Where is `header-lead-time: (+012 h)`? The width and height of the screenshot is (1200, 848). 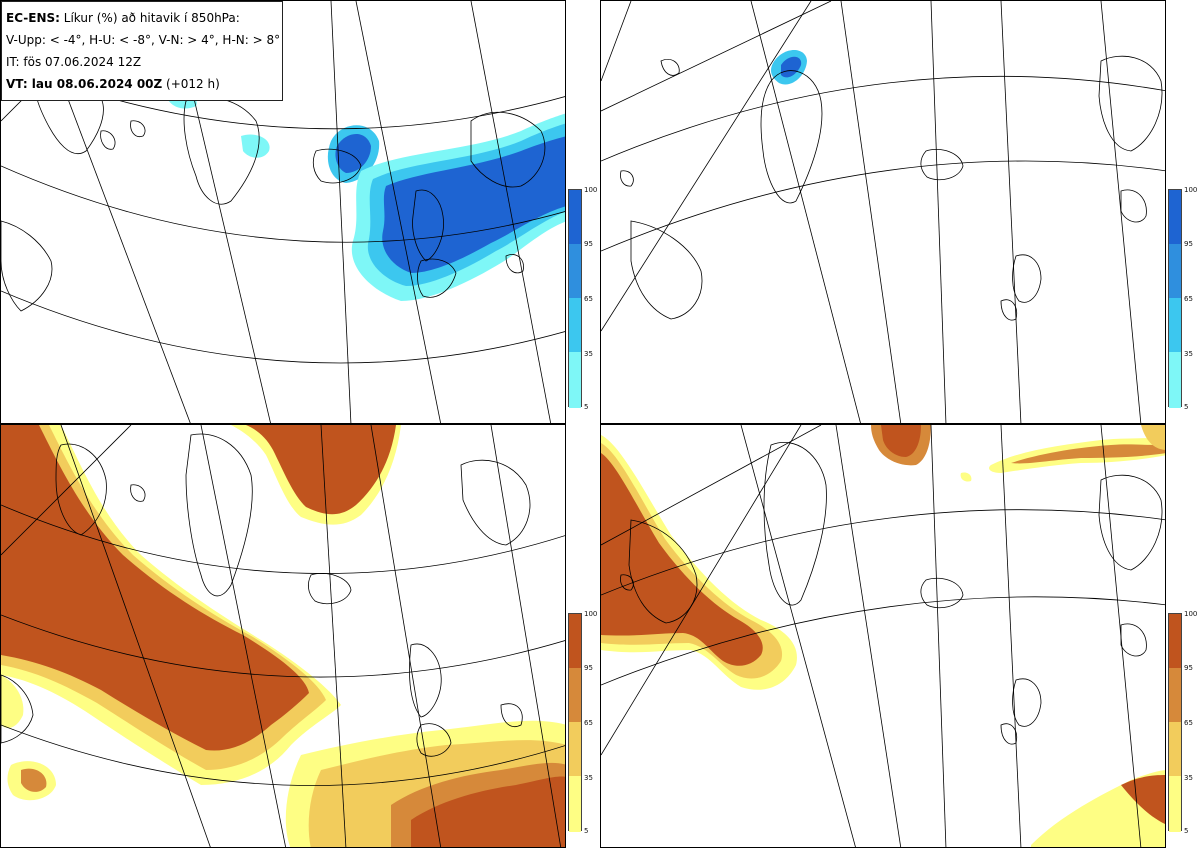
header-lead-time: (+012 h) is located at coordinates (193, 84).